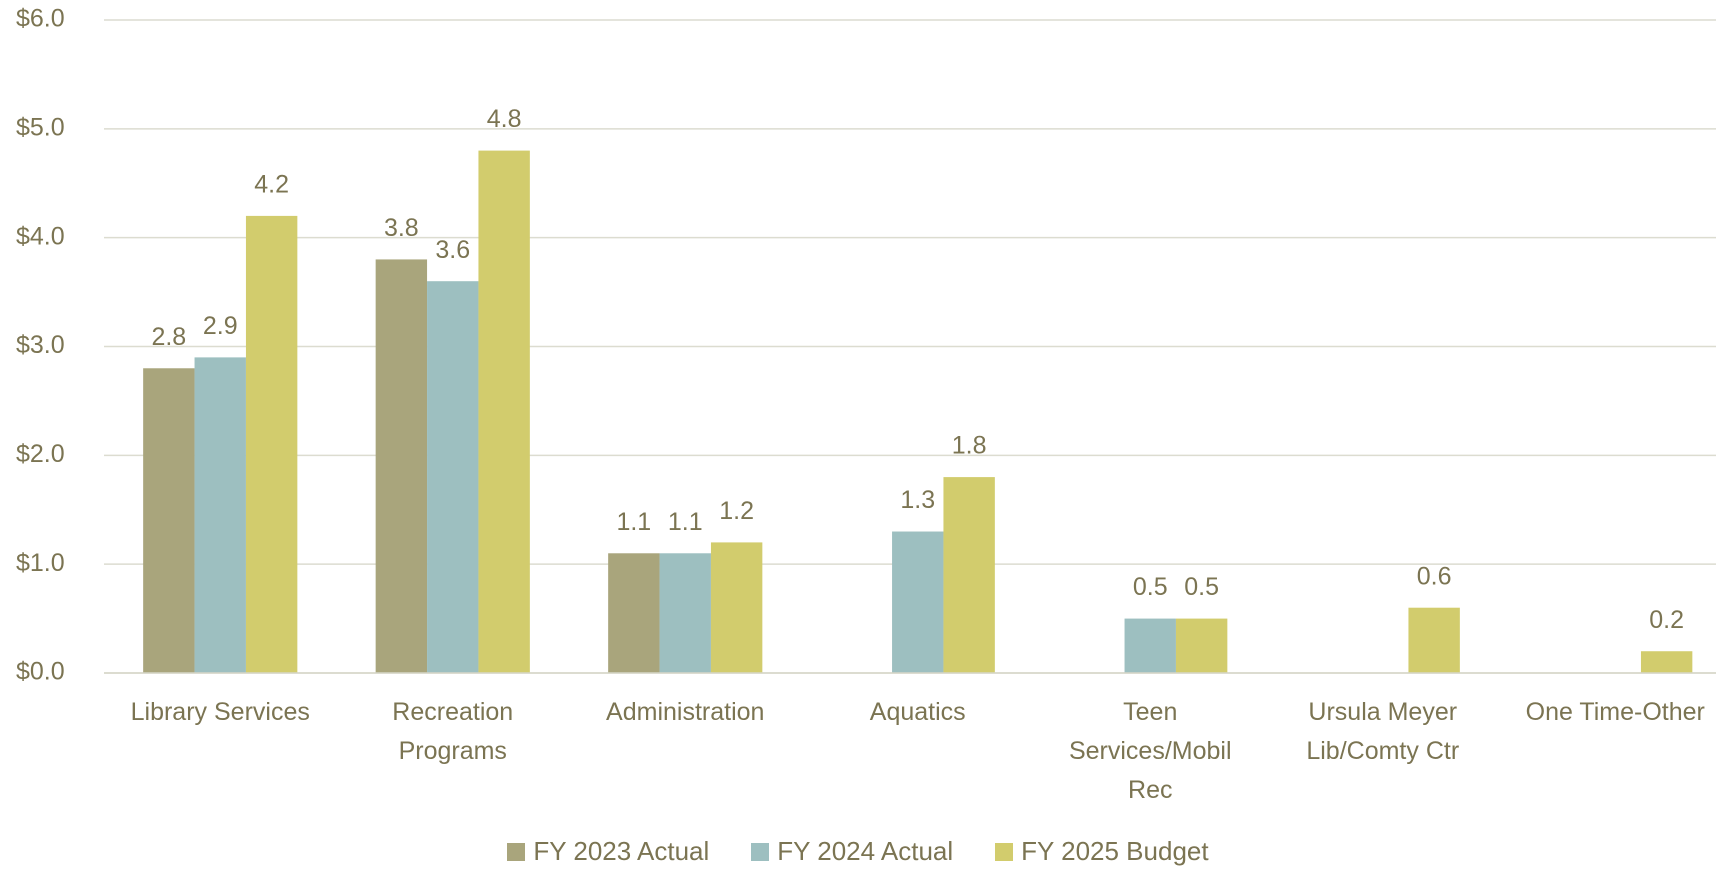  I want to click on y-tick-label: $6.0, so click(40, 19).